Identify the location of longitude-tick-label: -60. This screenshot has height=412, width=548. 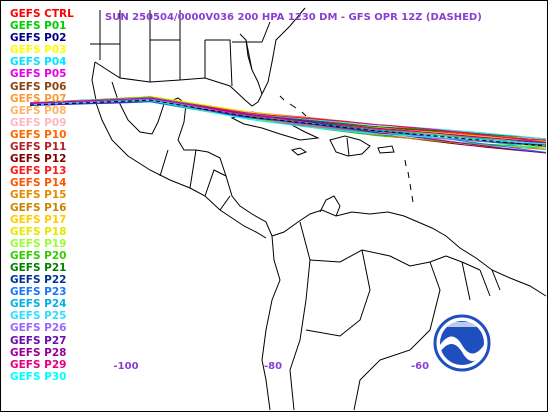
(420, 366).